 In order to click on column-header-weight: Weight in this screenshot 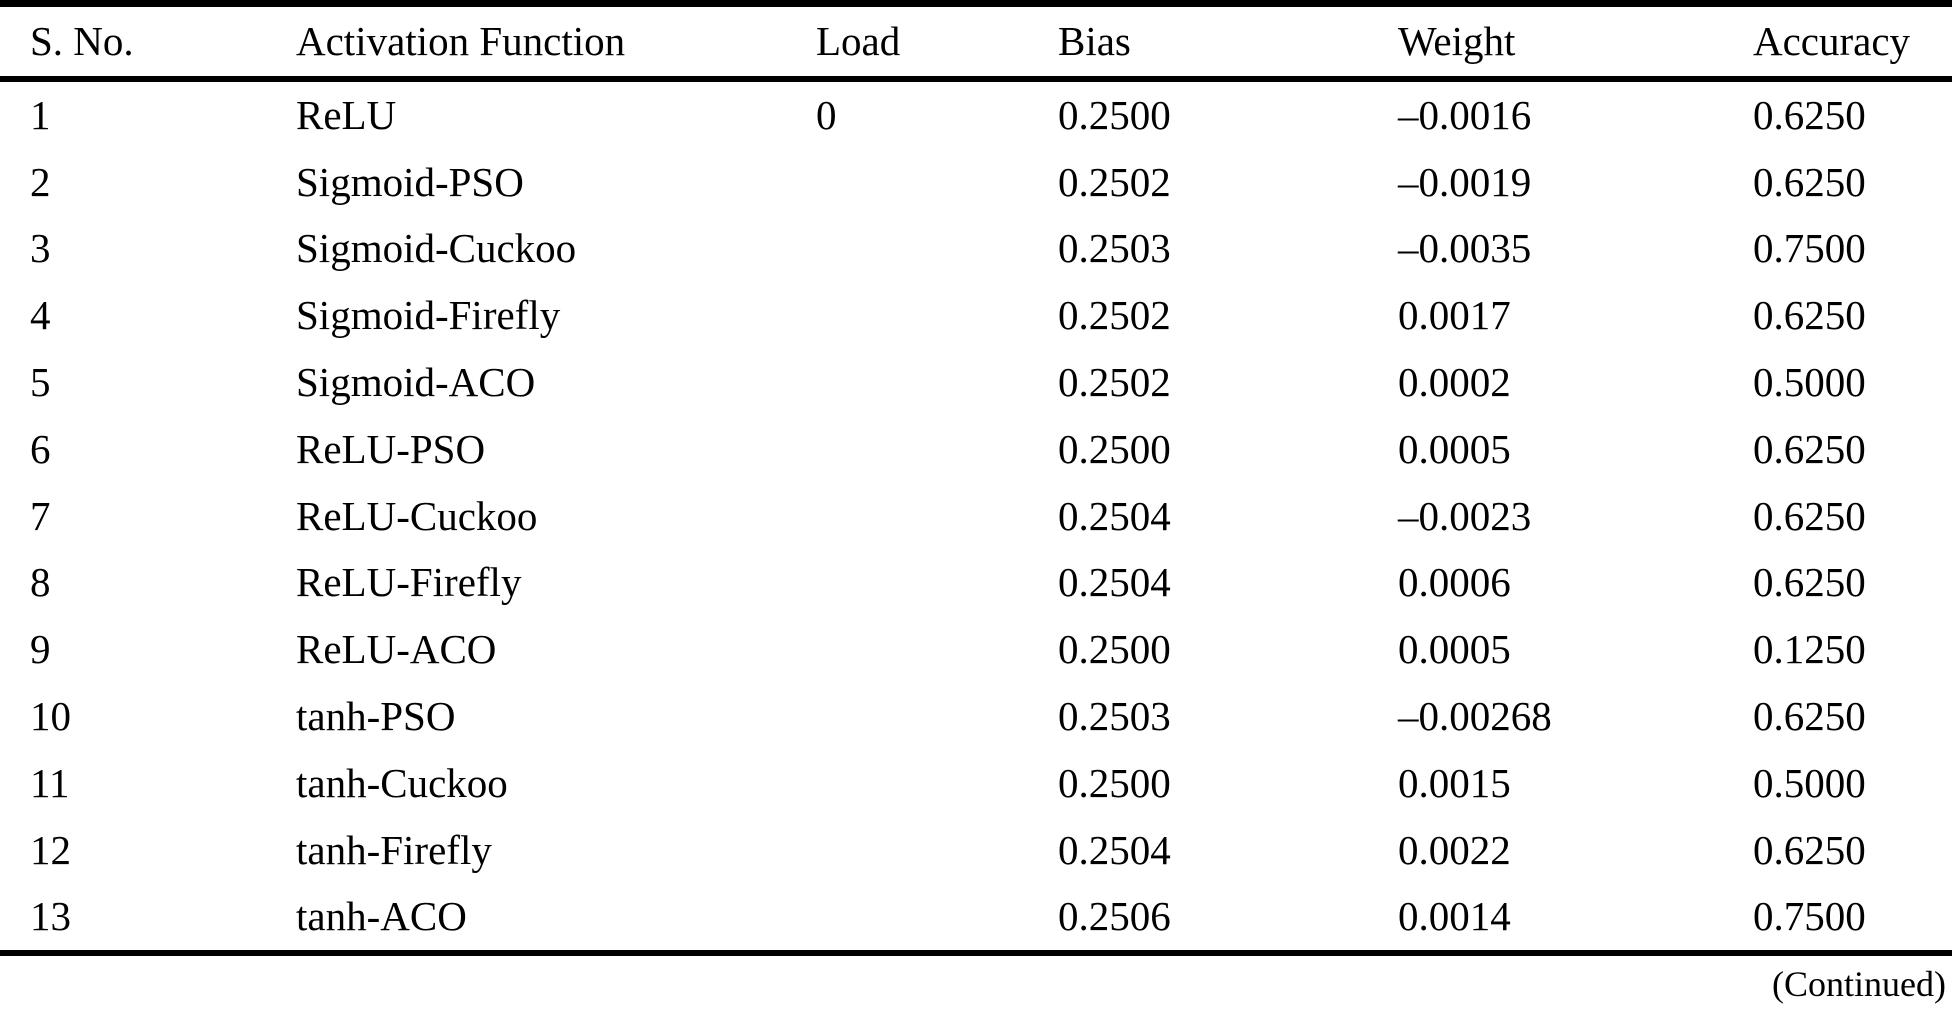, I will do `click(1575, 42)`.